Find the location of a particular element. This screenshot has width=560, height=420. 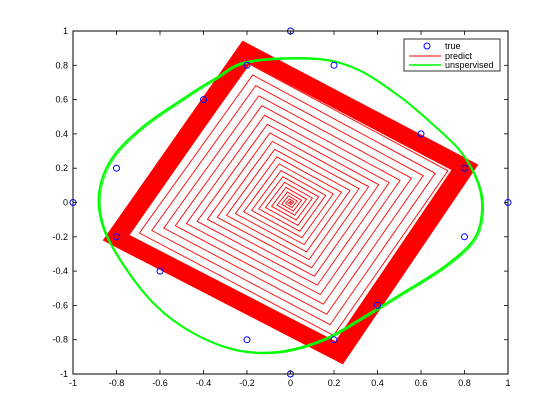

y-tick-label: 0.2 is located at coordinates (61, 168).